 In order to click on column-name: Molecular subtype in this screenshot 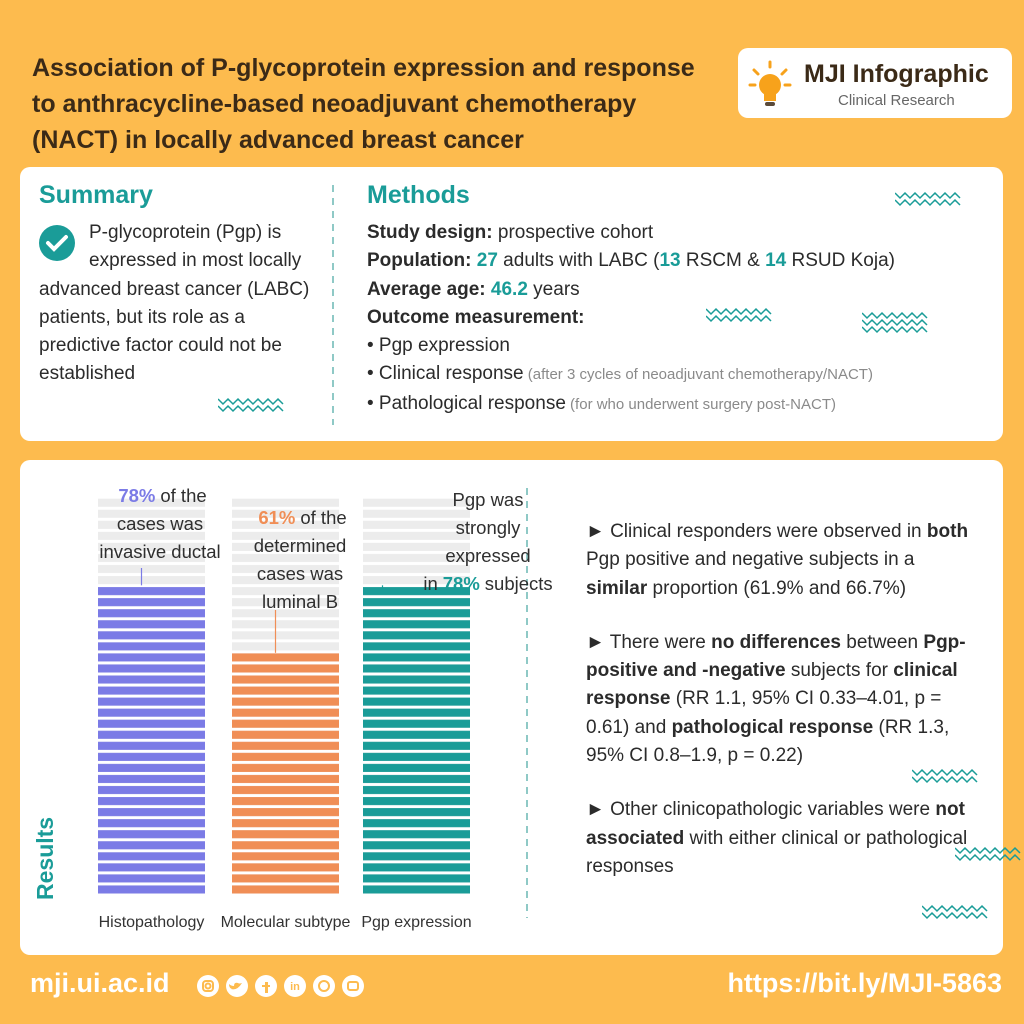, I will do `click(285, 922)`.